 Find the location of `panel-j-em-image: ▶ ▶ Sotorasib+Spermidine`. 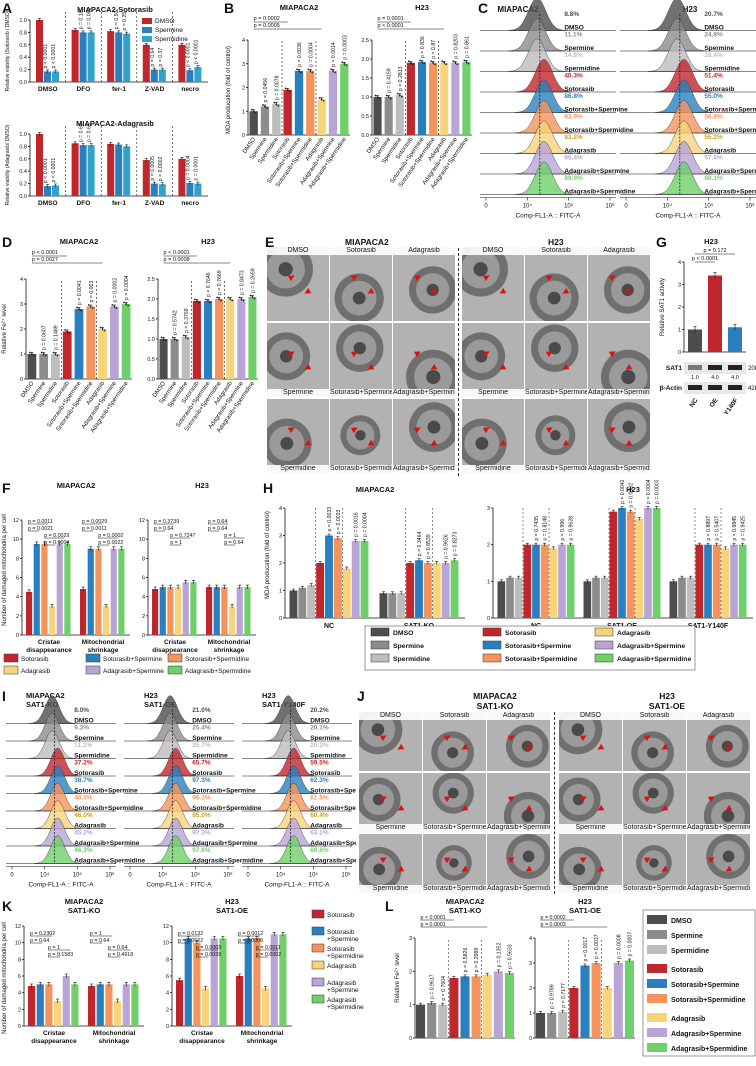

panel-j-em-image: ▶ ▶ Sotorasib+Spermidine is located at coordinates (454, 863).